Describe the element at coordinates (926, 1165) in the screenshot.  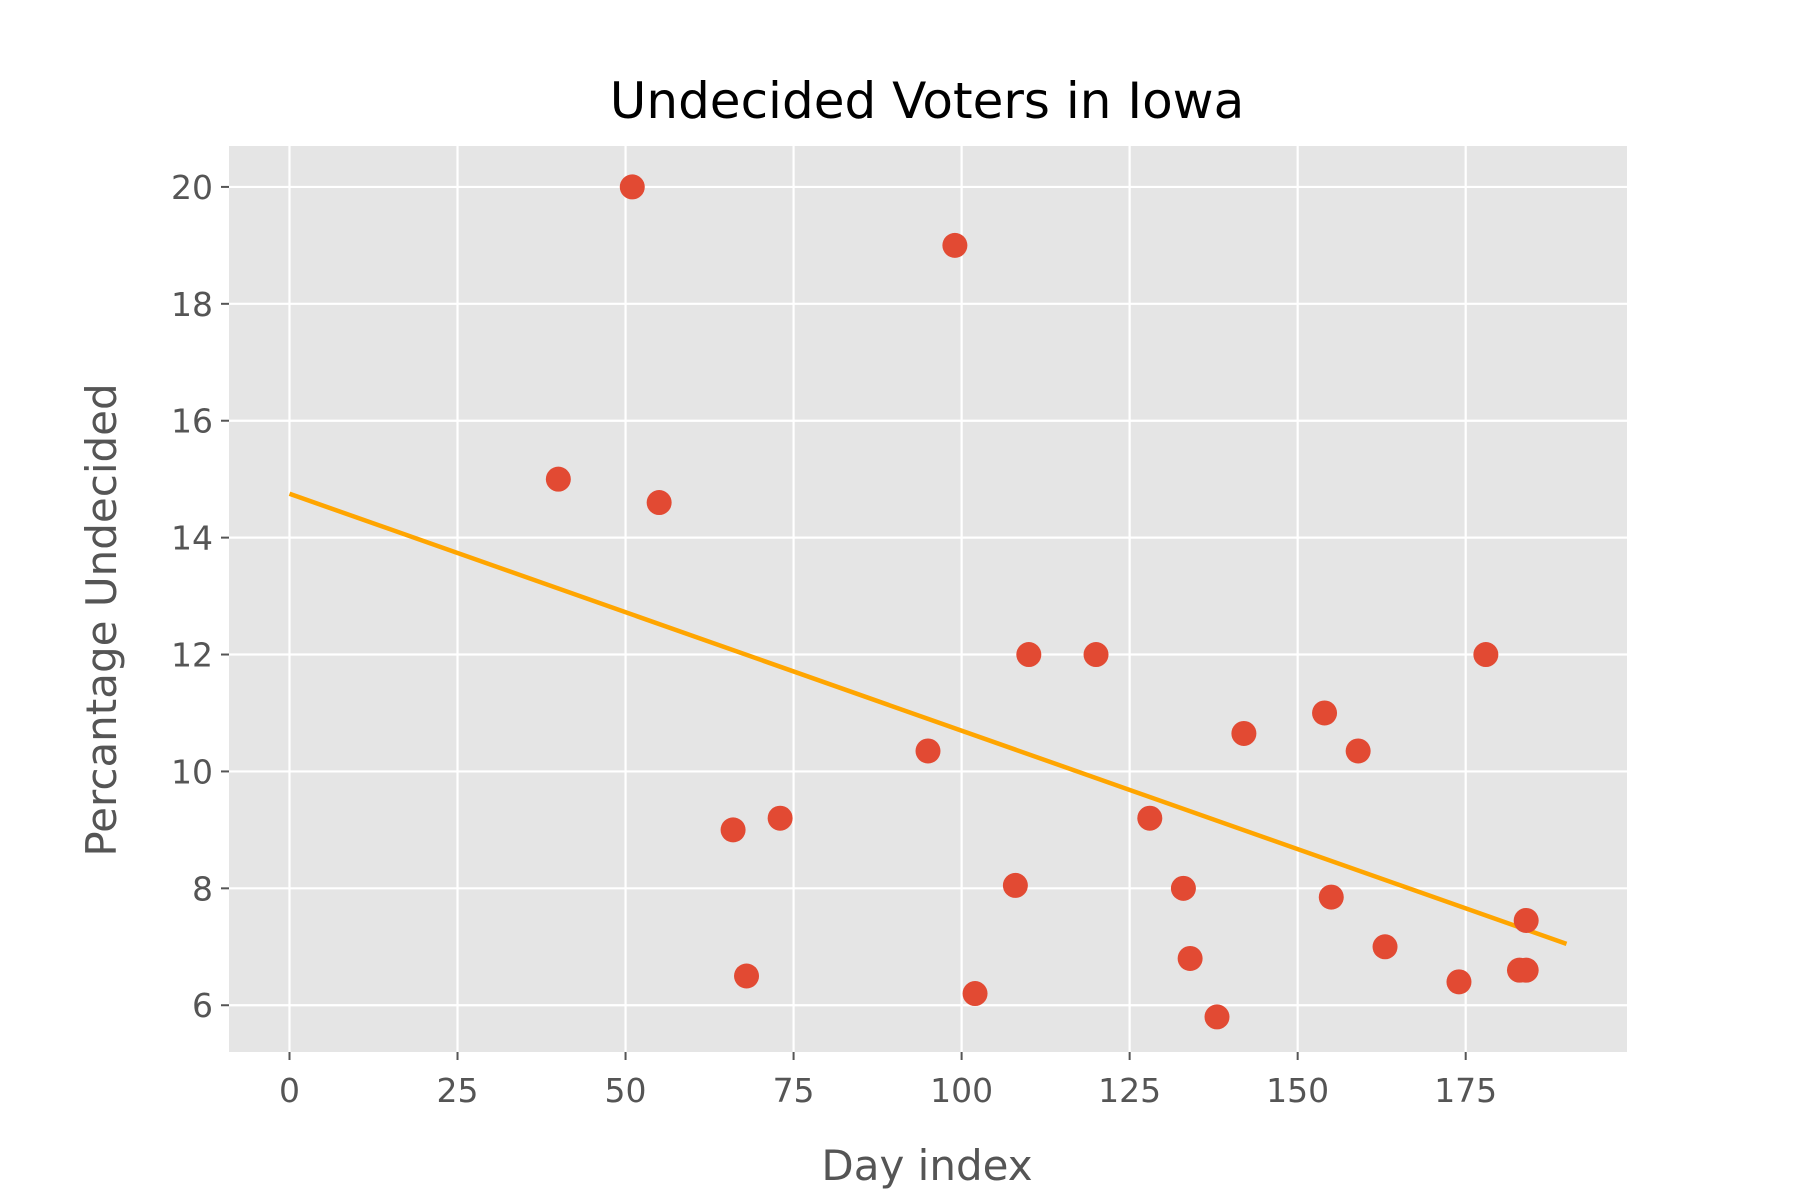
I see `x-axis-label: Day index` at that location.